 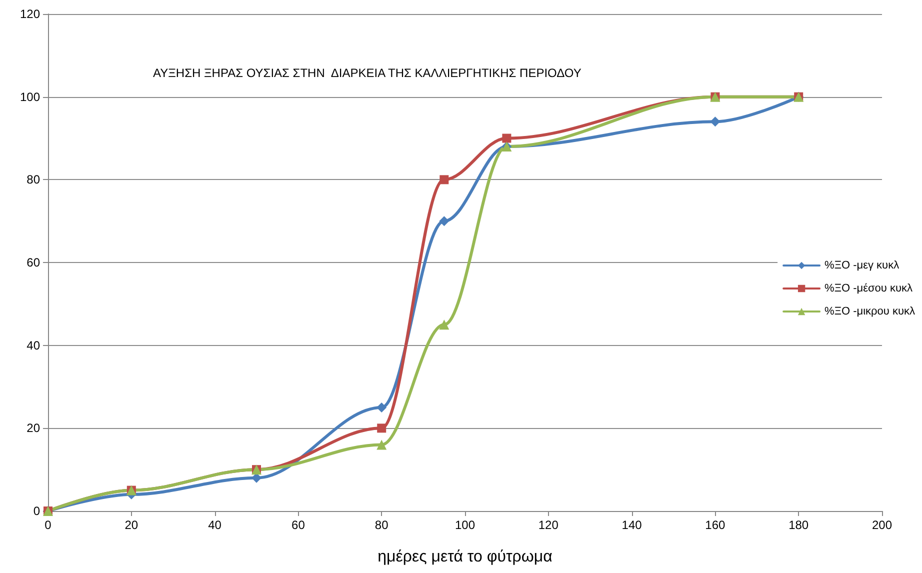 What do you see at coordinates (30, 97) in the screenshot?
I see `y-tick-label: 100` at bounding box center [30, 97].